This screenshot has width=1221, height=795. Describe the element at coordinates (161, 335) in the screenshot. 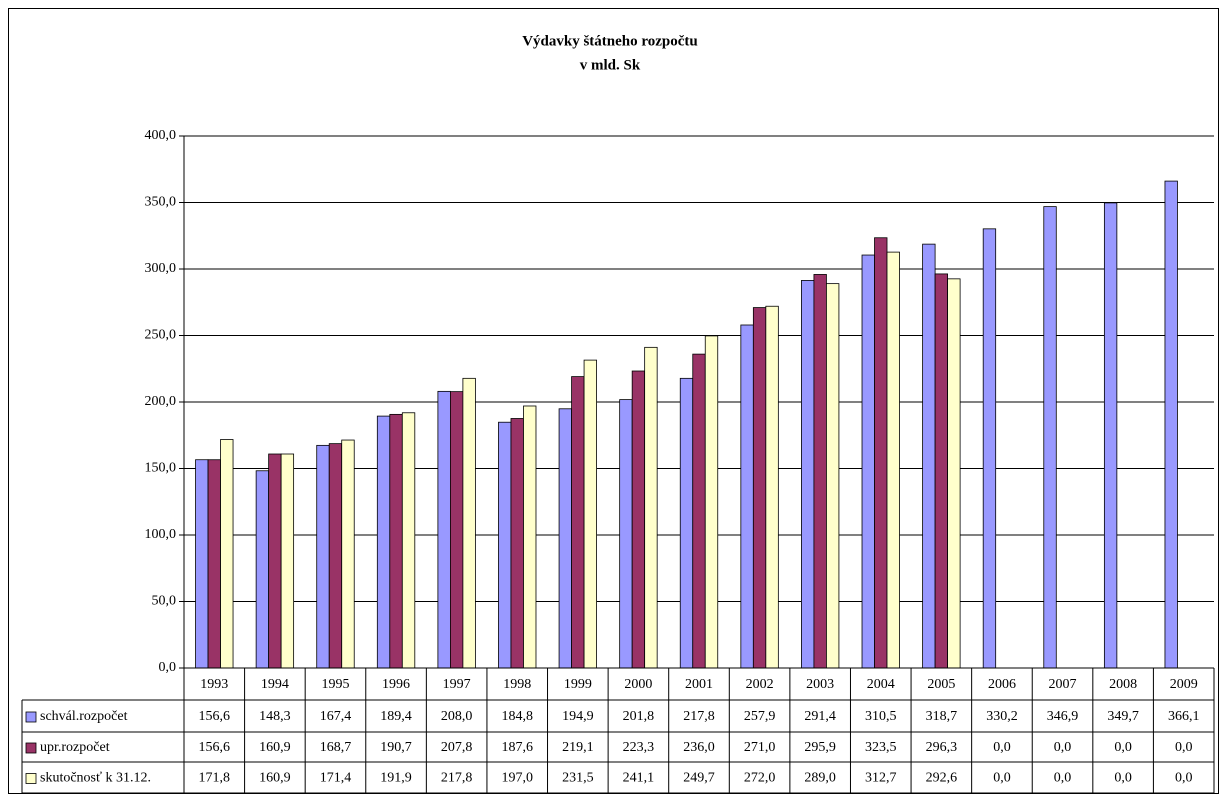

I see `y-tick-label: 250,0` at that location.